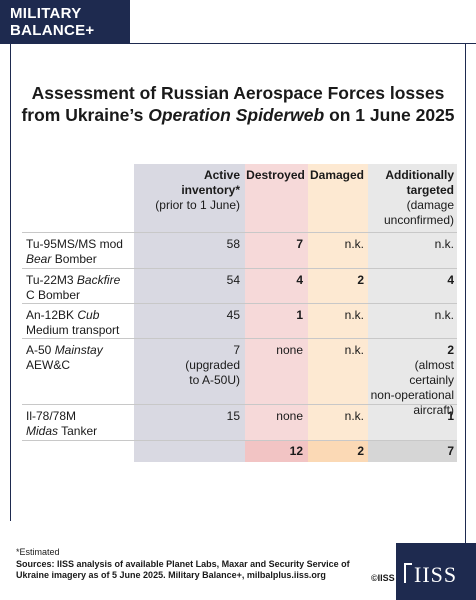 The height and width of the screenshot is (600, 476). What do you see at coordinates (465, 293) in the screenshot?
I see `frame-right-border` at bounding box center [465, 293].